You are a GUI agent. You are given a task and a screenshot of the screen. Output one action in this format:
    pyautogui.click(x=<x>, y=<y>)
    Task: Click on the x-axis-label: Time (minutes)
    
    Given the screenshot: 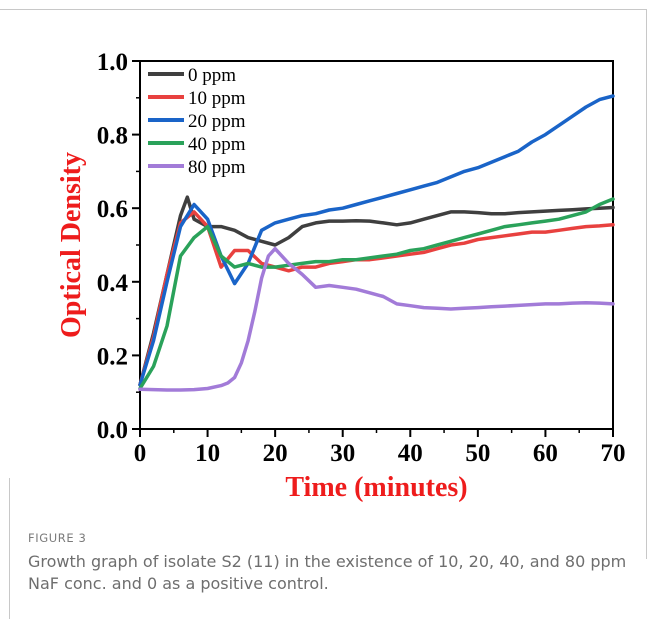 What is the action you would take?
    pyautogui.click(x=376, y=487)
    